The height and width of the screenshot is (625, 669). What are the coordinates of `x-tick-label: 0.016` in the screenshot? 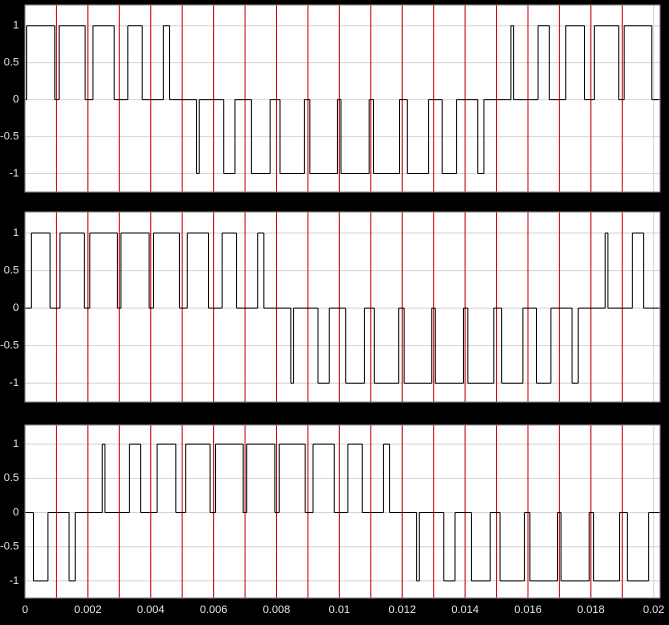 It's located at (528, 610).